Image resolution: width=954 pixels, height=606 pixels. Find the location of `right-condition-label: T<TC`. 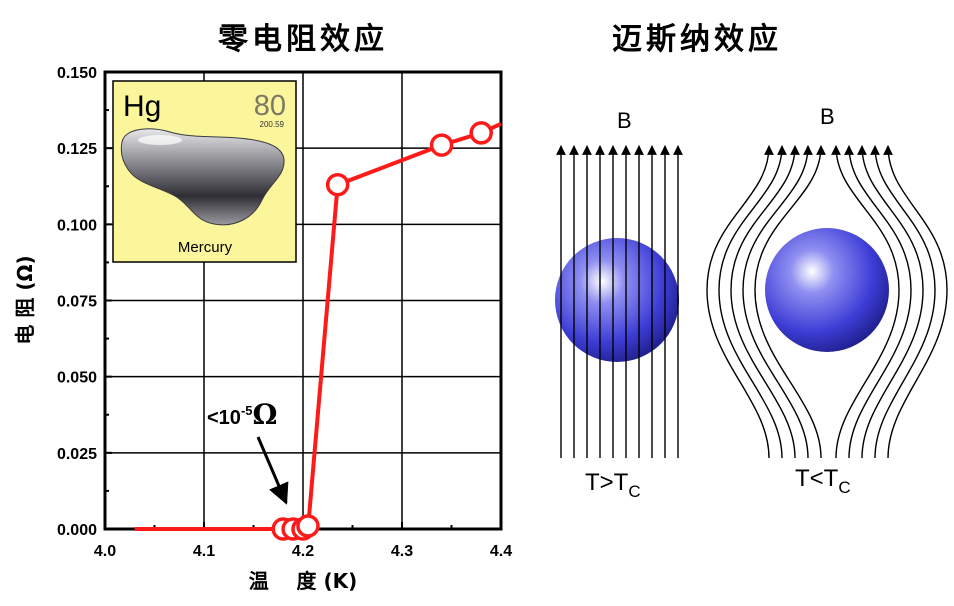

right-condition-label: T<TC is located at coordinates (823, 481).